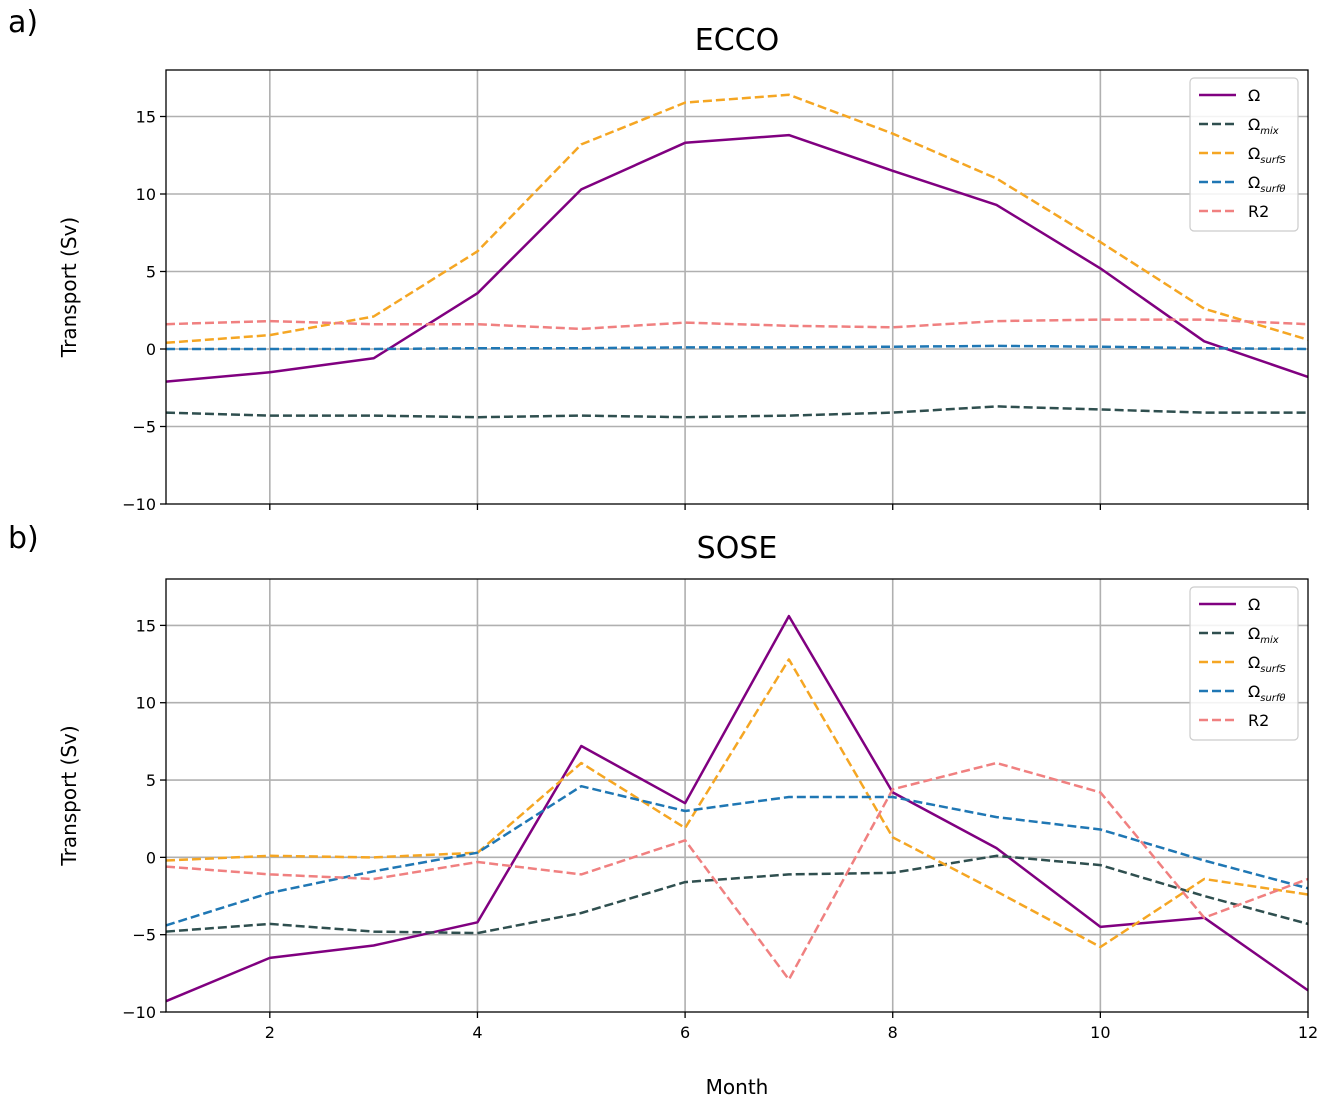 This screenshot has height=1101, width=1333. Describe the element at coordinates (1100, 1032) in the screenshot. I see `x-tick-label: 10` at that location.